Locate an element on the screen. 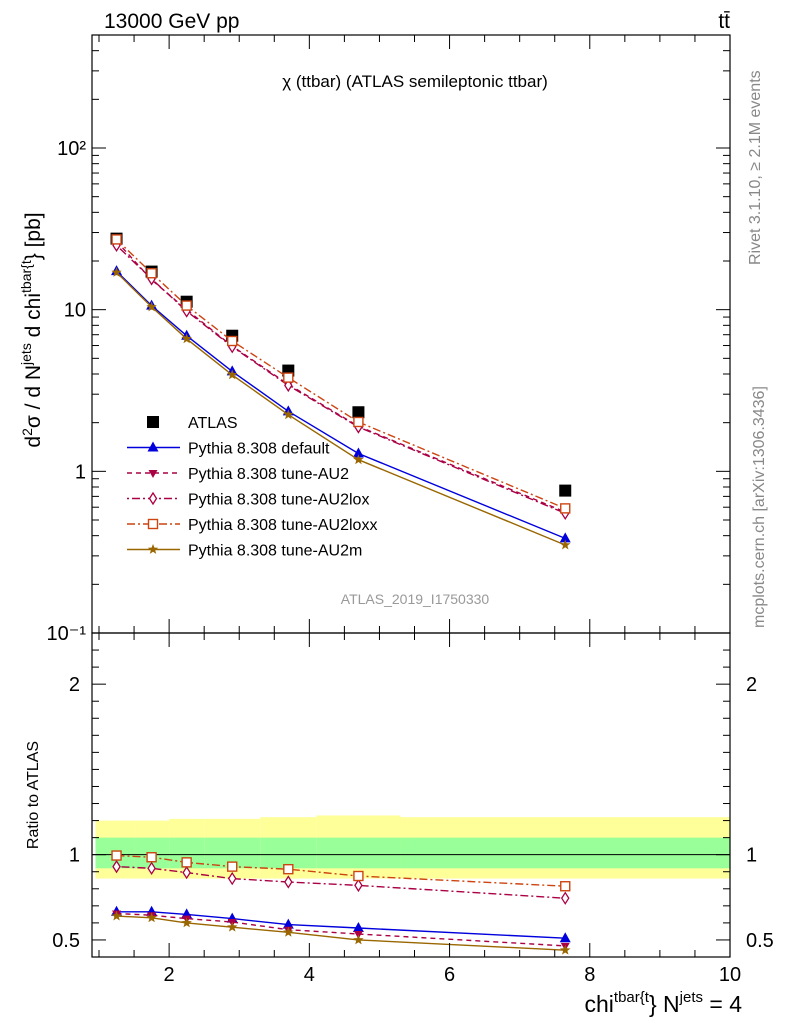 This screenshot has height=1024, width=786. ratio-y-axis-label: Ratio to ATLAS is located at coordinates (33, 795).